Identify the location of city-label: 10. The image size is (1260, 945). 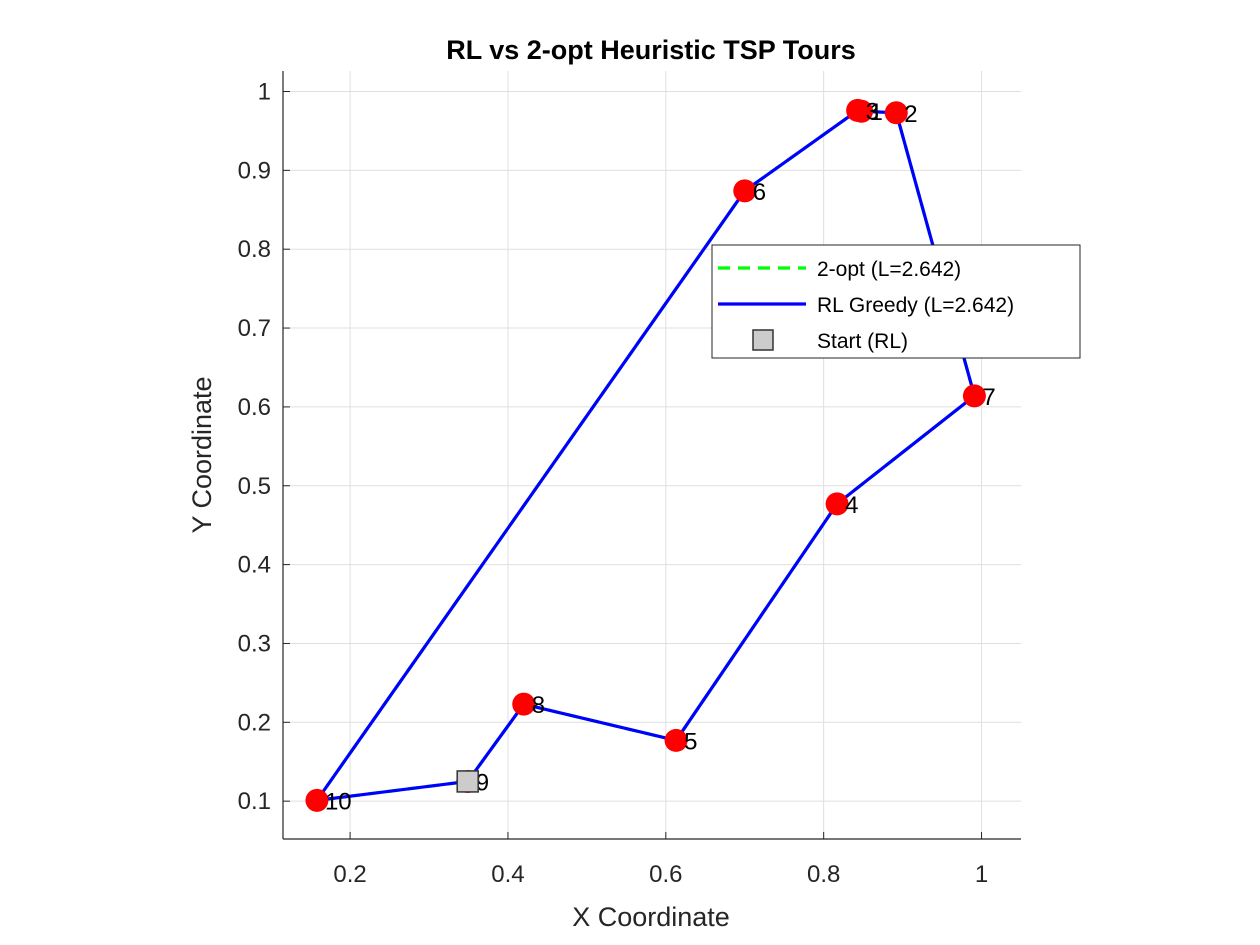
(338, 801).